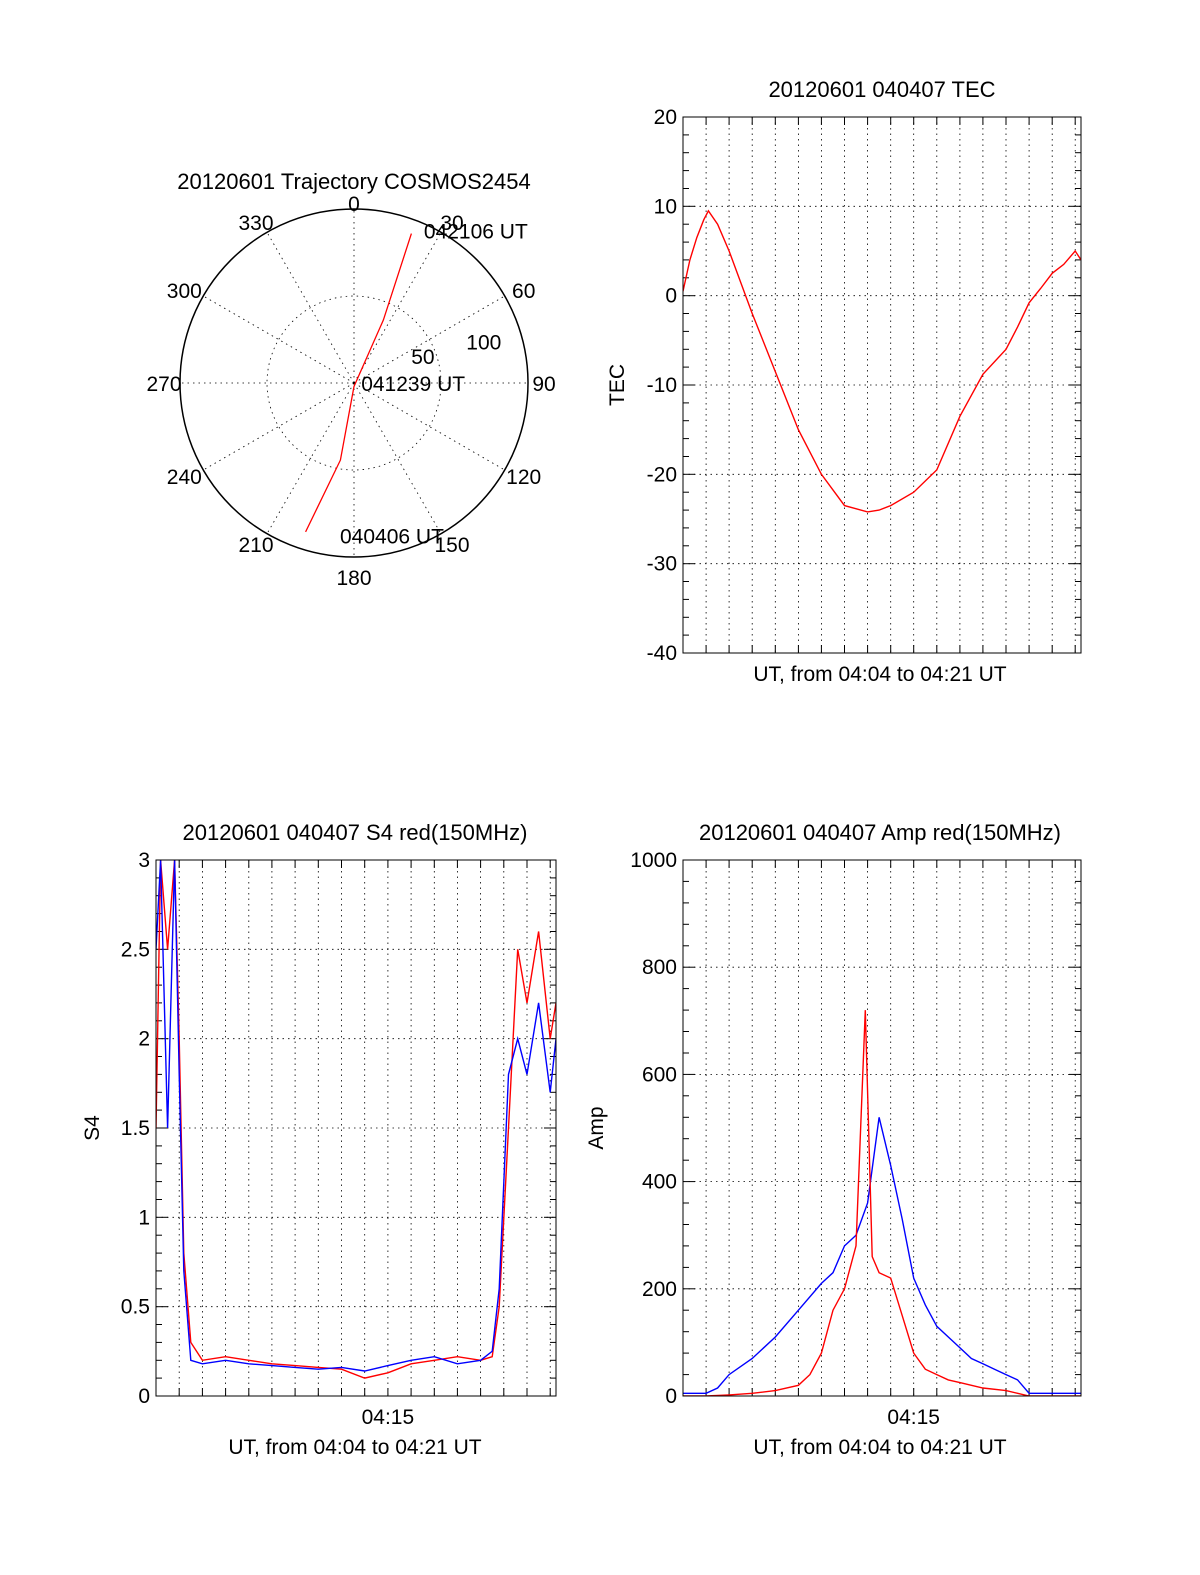 The height and width of the screenshot is (1575, 1200). Describe the element at coordinates (184, 291) in the screenshot. I see `polar-angle-label: 300` at that location.